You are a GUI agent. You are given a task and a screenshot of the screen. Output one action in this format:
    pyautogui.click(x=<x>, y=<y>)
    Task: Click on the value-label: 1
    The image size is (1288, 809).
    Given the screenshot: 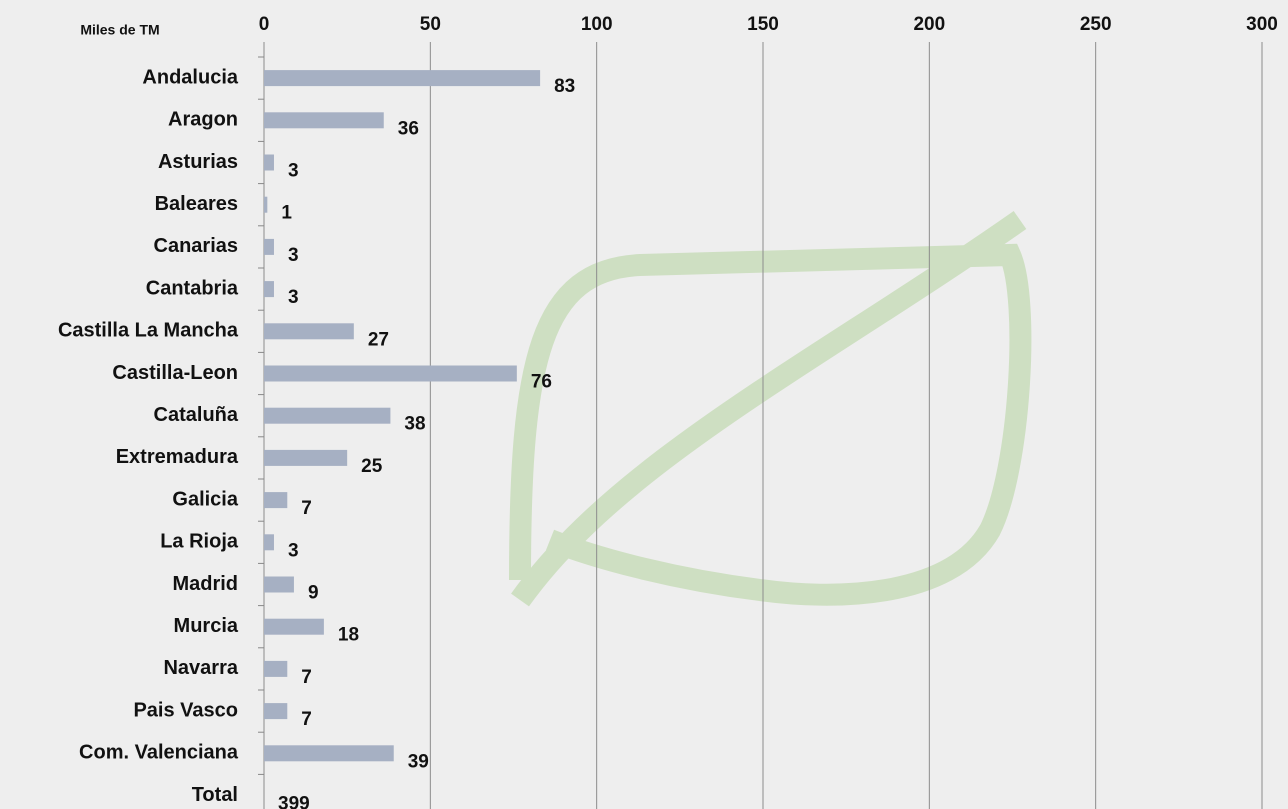 What is the action you would take?
    pyautogui.click(x=286, y=213)
    